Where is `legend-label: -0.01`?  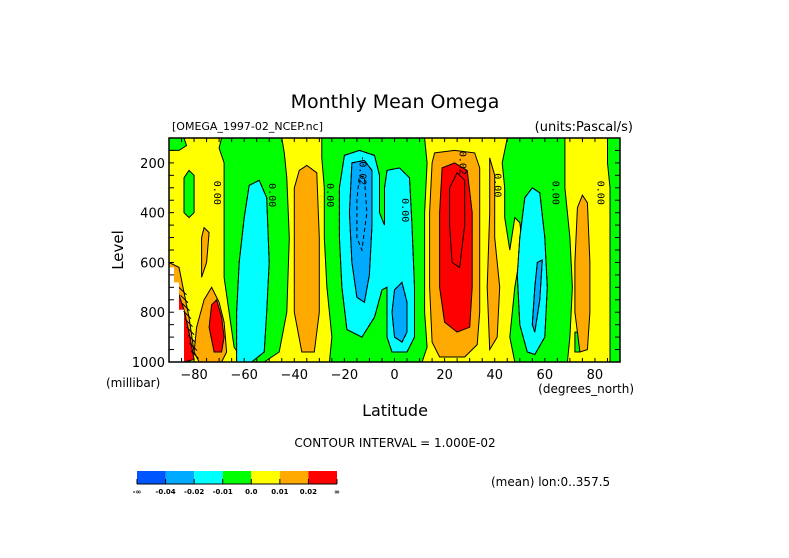 legend-label: -0.01 is located at coordinates (223, 492).